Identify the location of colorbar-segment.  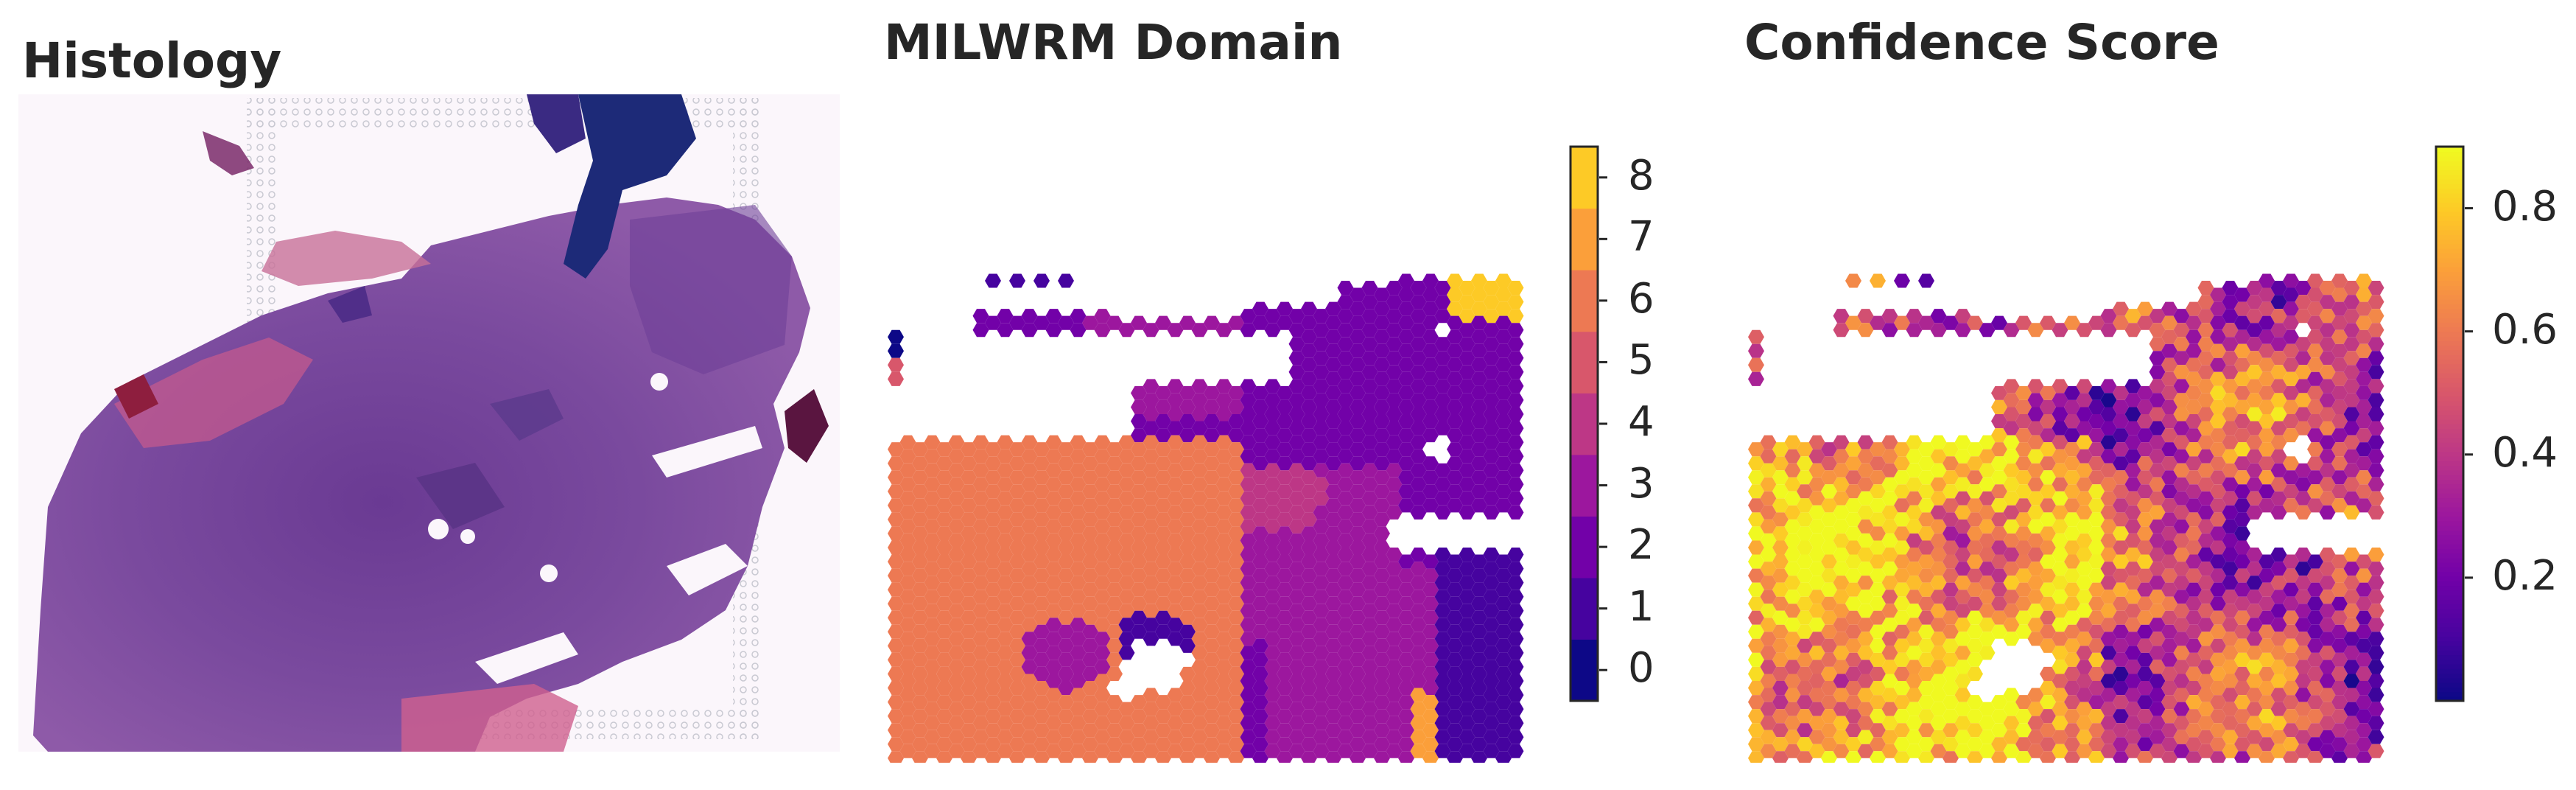
(1584, 485).